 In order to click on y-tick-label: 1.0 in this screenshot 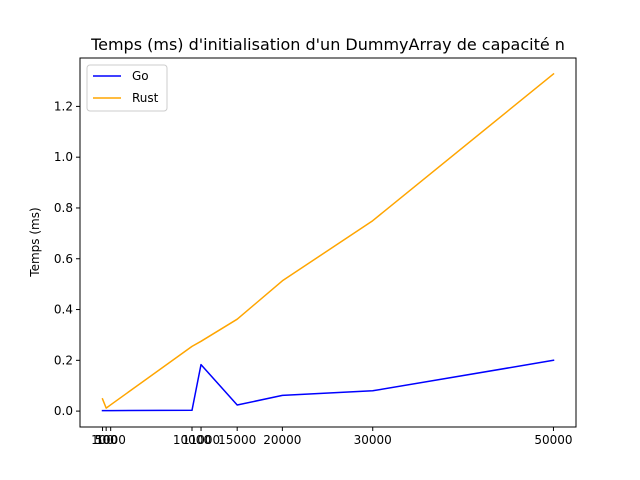, I will do `click(63, 157)`.